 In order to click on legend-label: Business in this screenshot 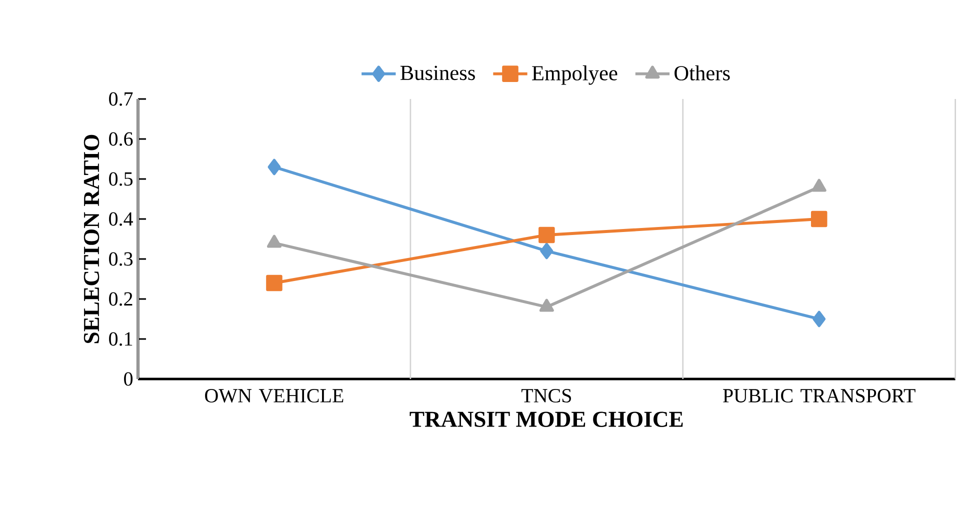, I will do `click(437, 73)`.